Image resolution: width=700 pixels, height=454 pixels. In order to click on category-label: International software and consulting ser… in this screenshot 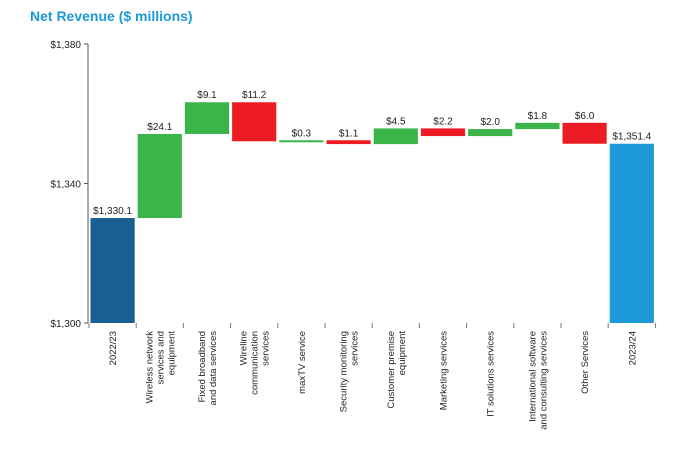, I will do `click(538, 380)`.